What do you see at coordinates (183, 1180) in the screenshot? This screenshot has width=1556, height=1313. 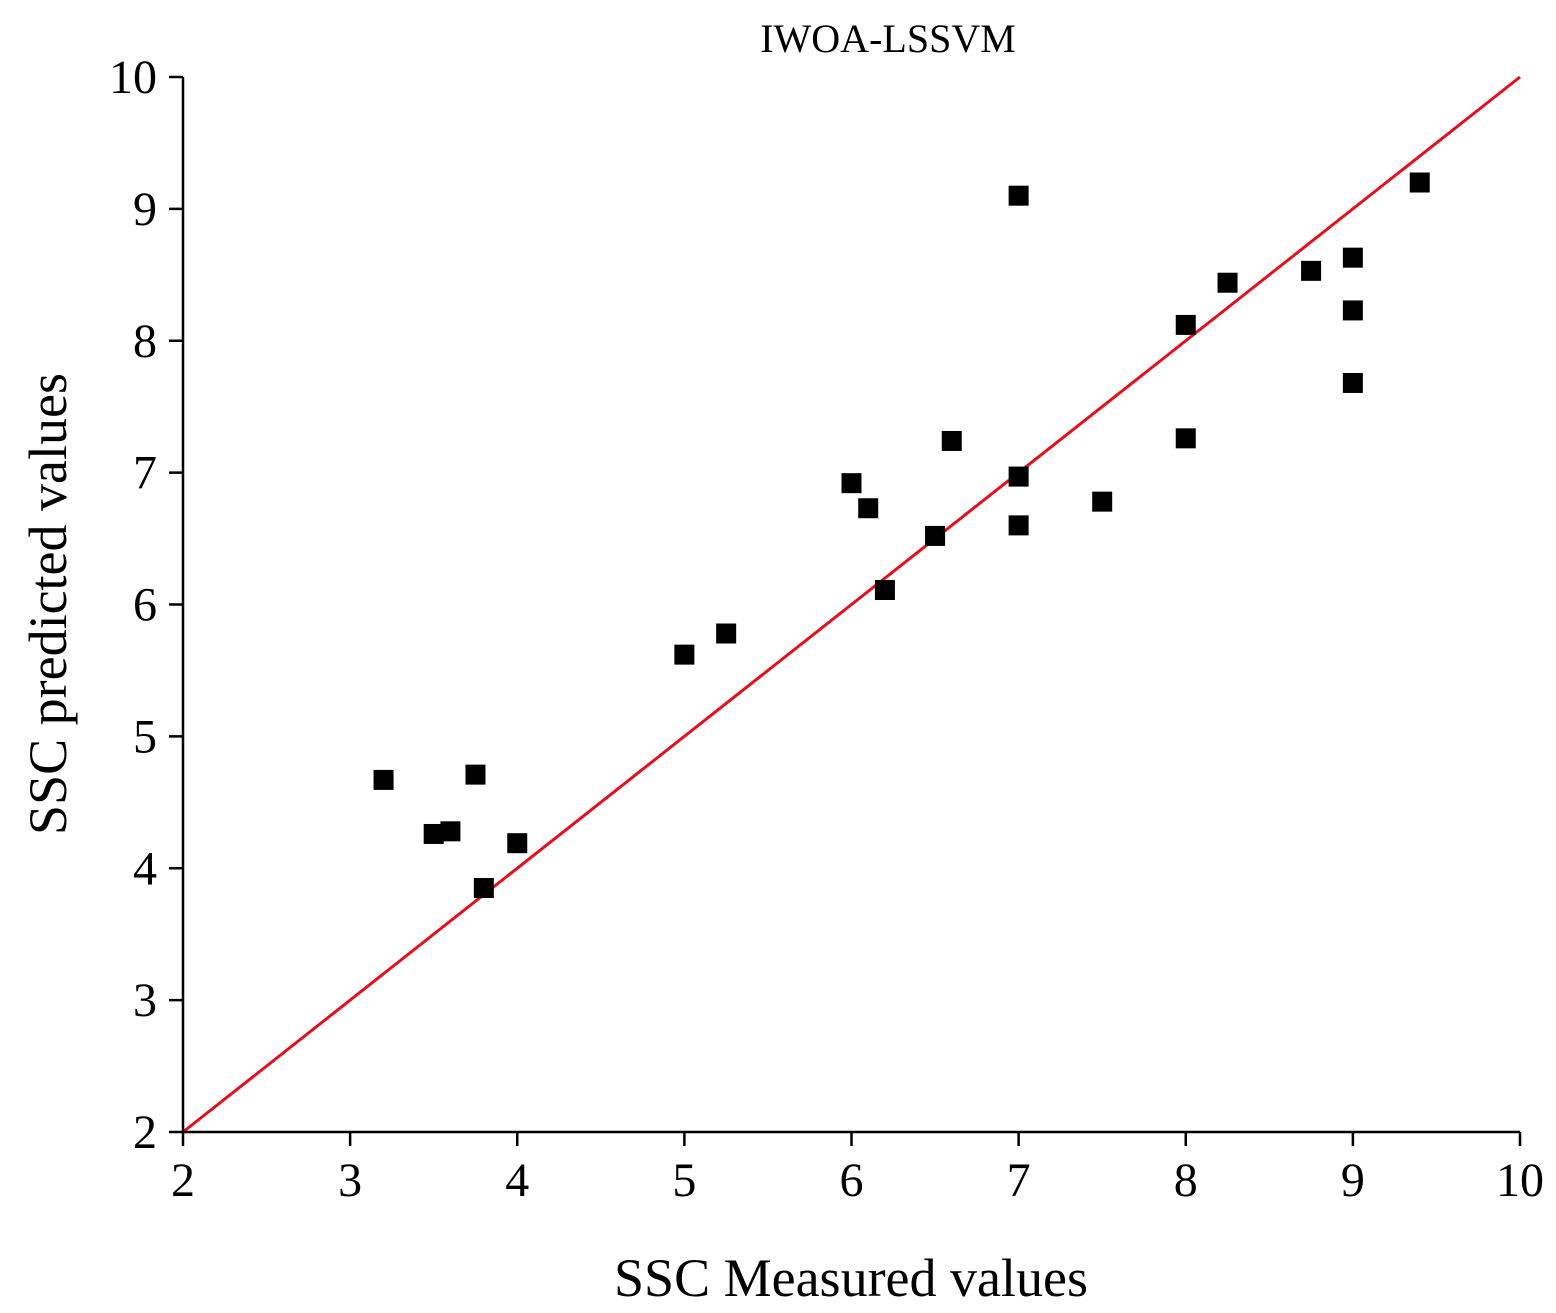 I see `x-tick-label: 2` at bounding box center [183, 1180].